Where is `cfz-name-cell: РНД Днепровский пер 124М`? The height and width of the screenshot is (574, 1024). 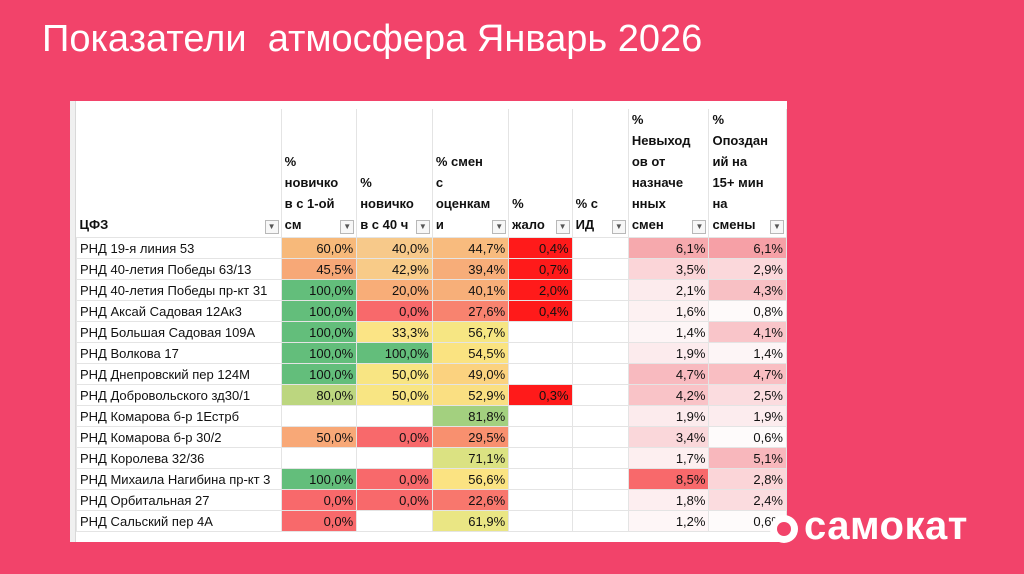
cfz-name-cell: РНД Днепровский пер 124М is located at coordinates (179, 374).